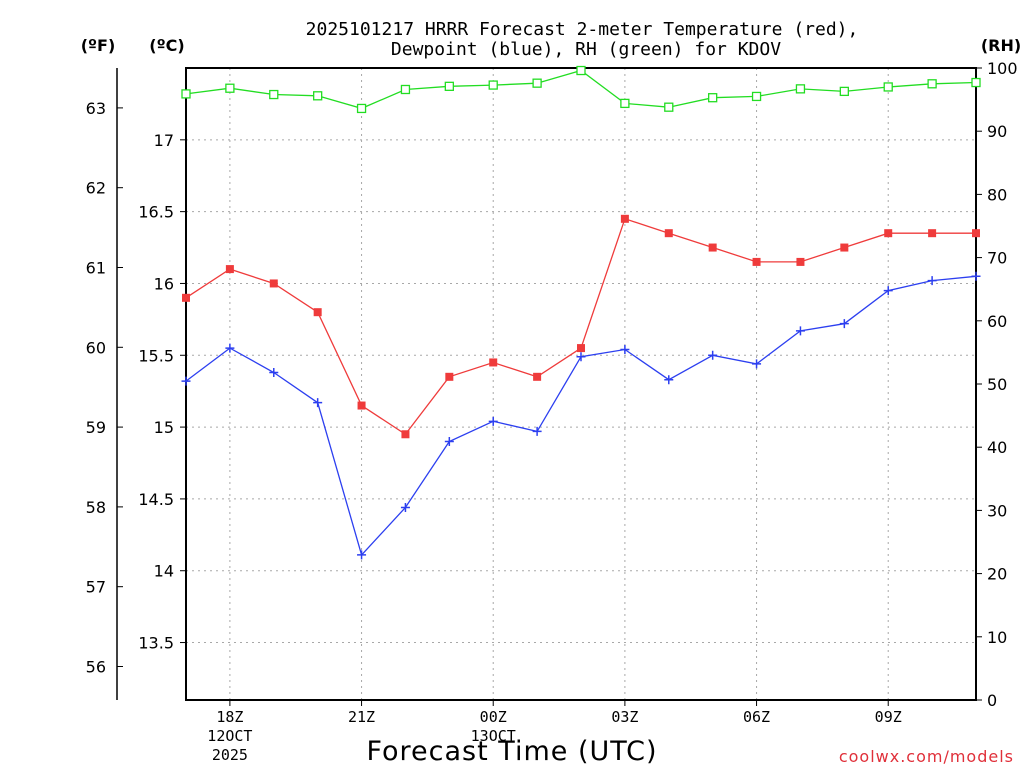 The width and height of the screenshot is (1024, 768). What do you see at coordinates (997, 384) in the screenshot?
I see `rh-tick-label: 50` at bounding box center [997, 384].